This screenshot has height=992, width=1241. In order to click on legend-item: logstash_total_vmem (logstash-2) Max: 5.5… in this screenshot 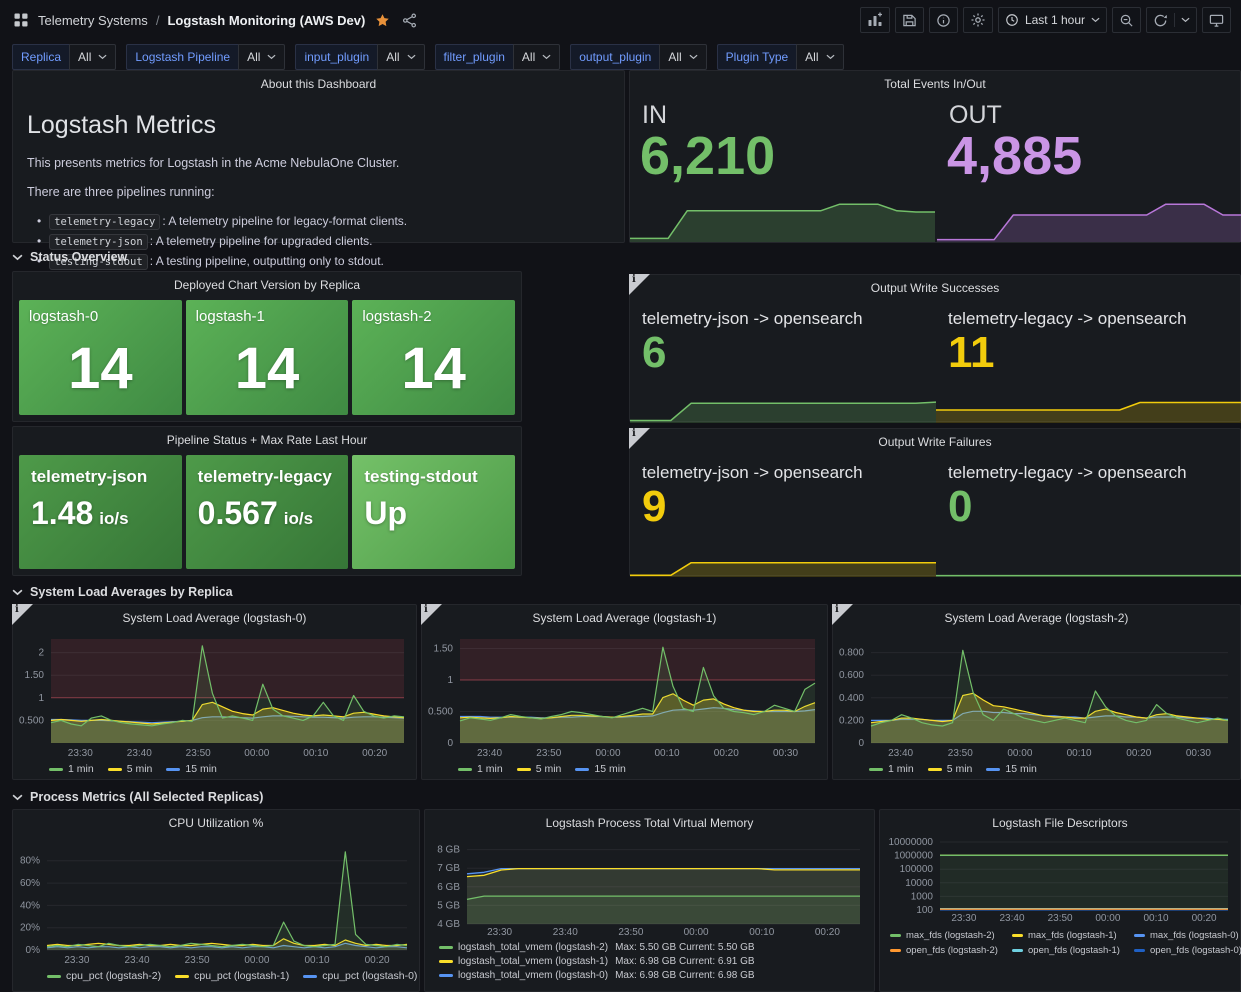, I will do `click(597, 947)`.